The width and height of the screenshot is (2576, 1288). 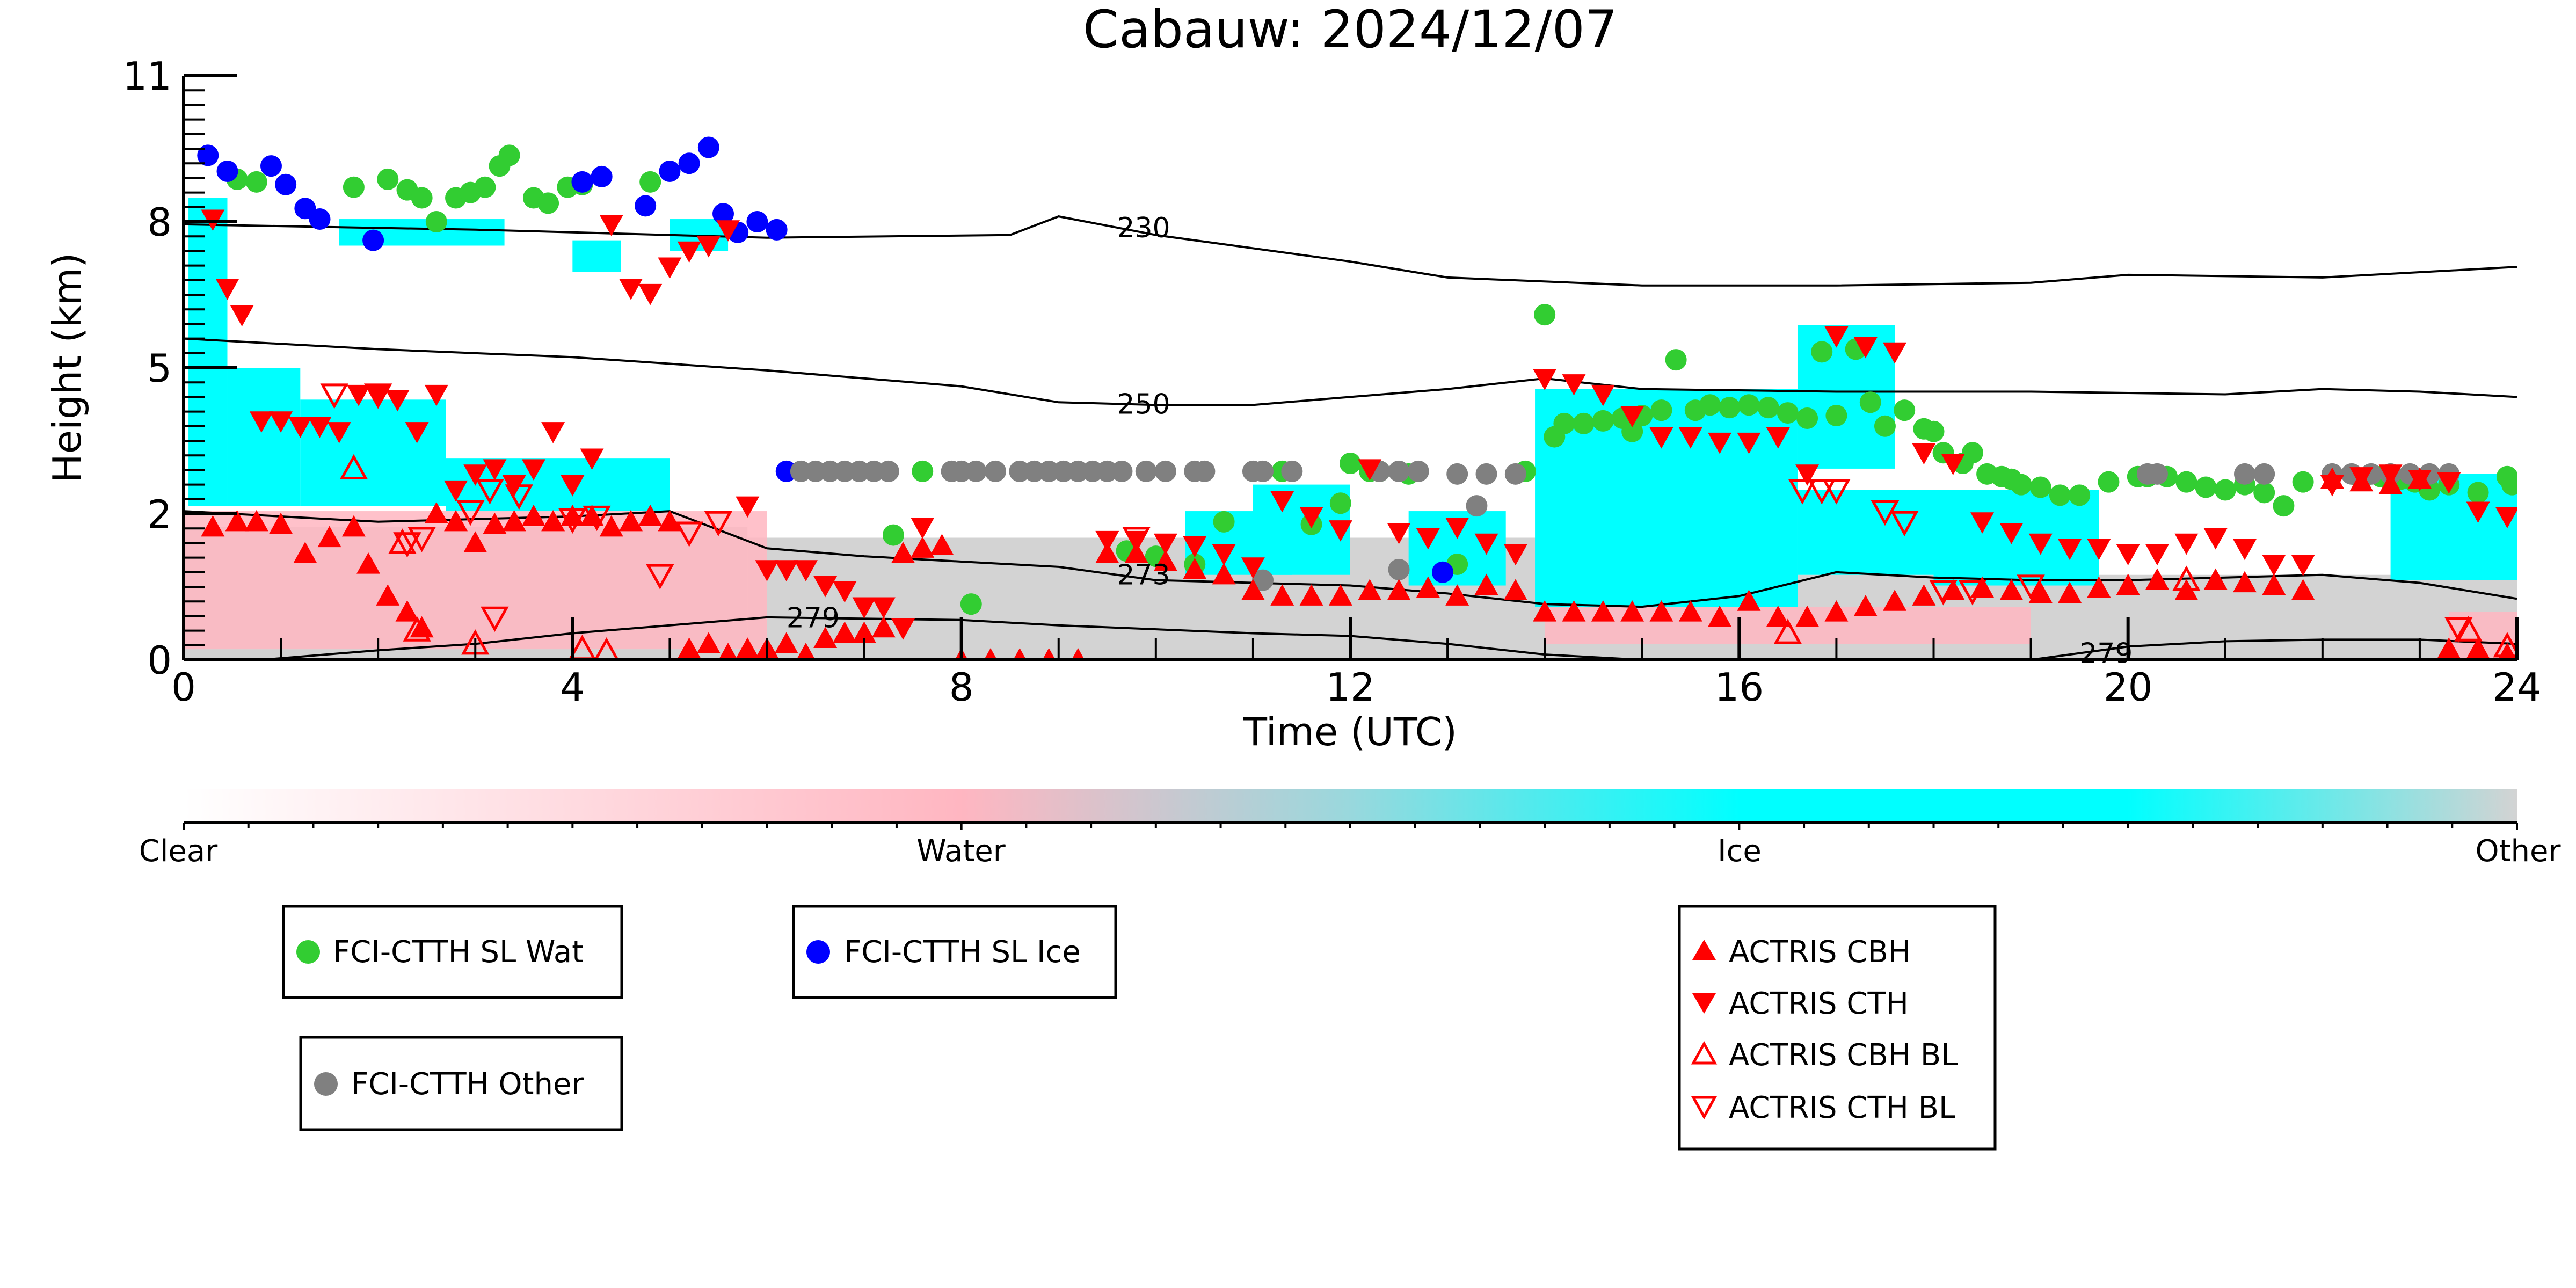 I want to click on legend-fci-other: FCI-CTTH Other, so click(x=461, y=1083).